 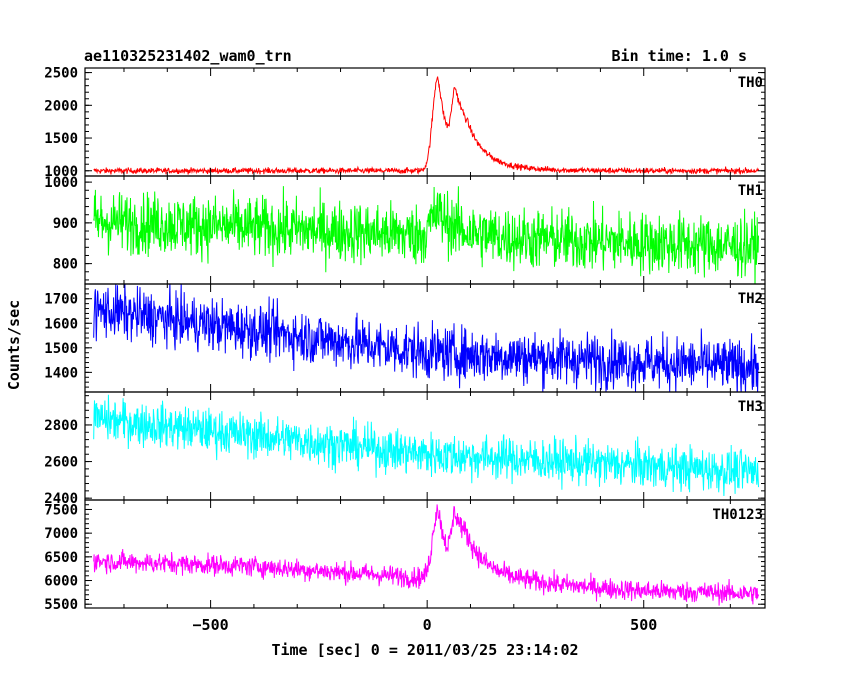 What do you see at coordinates (61, 324) in the screenshot?
I see `y-tick-label-th2: 1600` at bounding box center [61, 324].